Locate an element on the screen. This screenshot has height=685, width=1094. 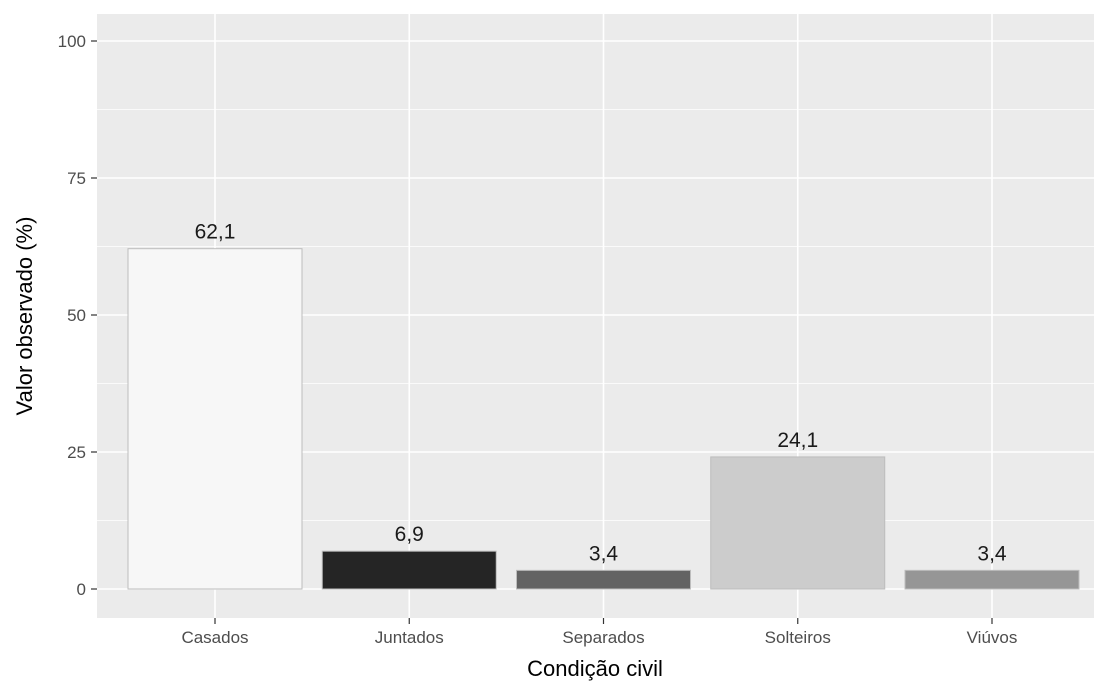
x-tick-label: Solteiros is located at coordinates (798, 637).